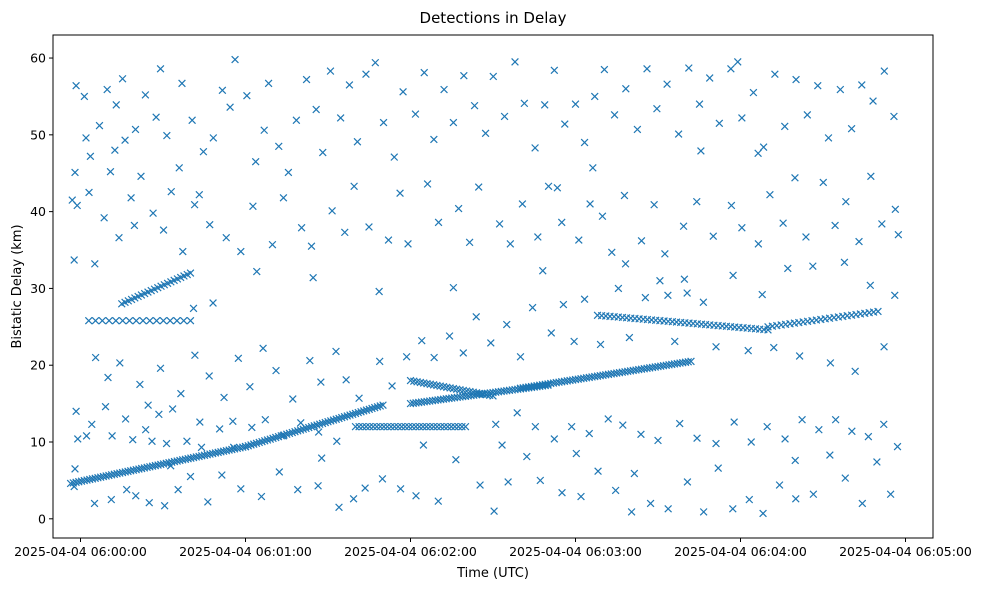 The image size is (986, 590). What do you see at coordinates (41, 288) in the screenshot?
I see `y-axis: 0 10 20 30 40 50 60` at bounding box center [41, 288].